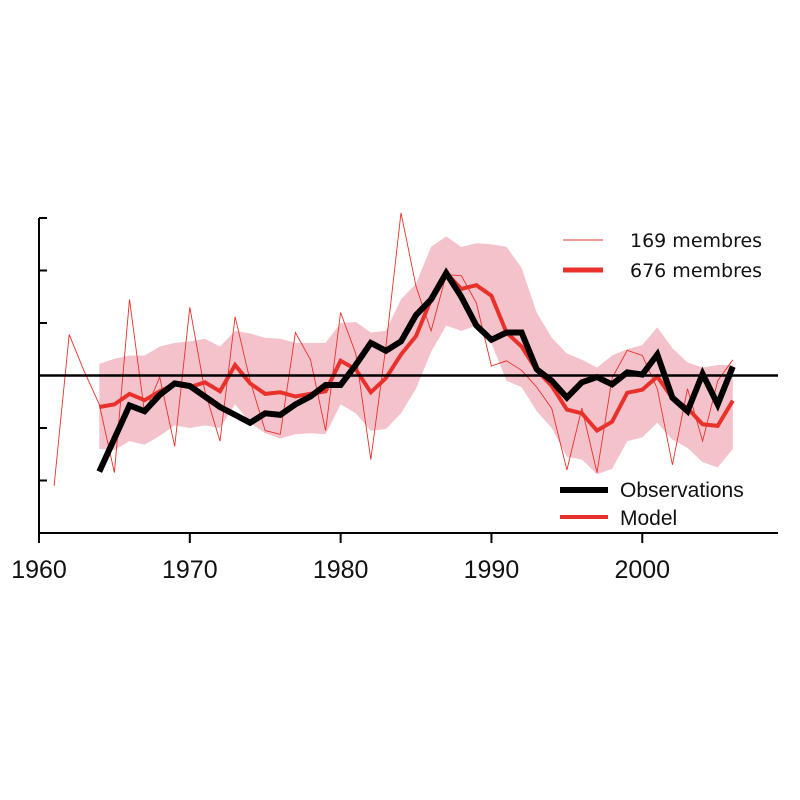 This screenshot has width=800, height=800. I want to click on legend-top: 169 membres 676 membres, so click(662, 256).